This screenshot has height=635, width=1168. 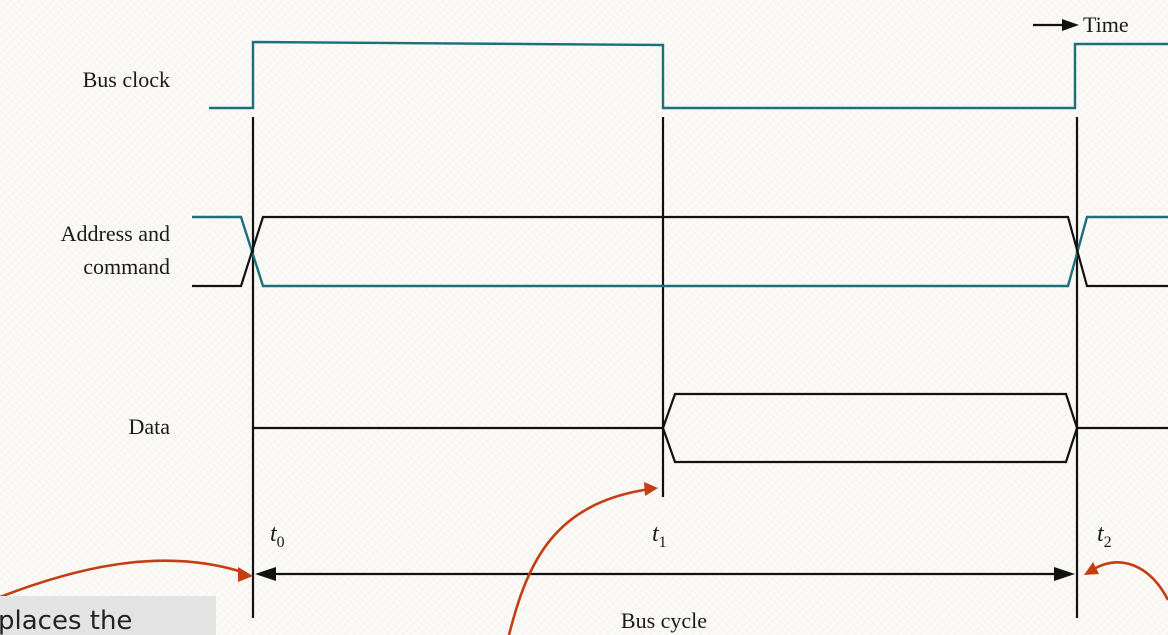 I want to click on address-label-line2: command, so click(x=126, y=266).